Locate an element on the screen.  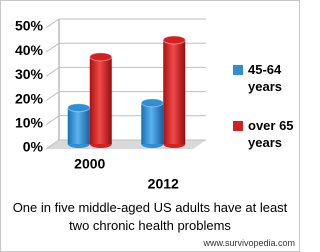
x-tick-label: 2012 is located at coordinates (163, 184).